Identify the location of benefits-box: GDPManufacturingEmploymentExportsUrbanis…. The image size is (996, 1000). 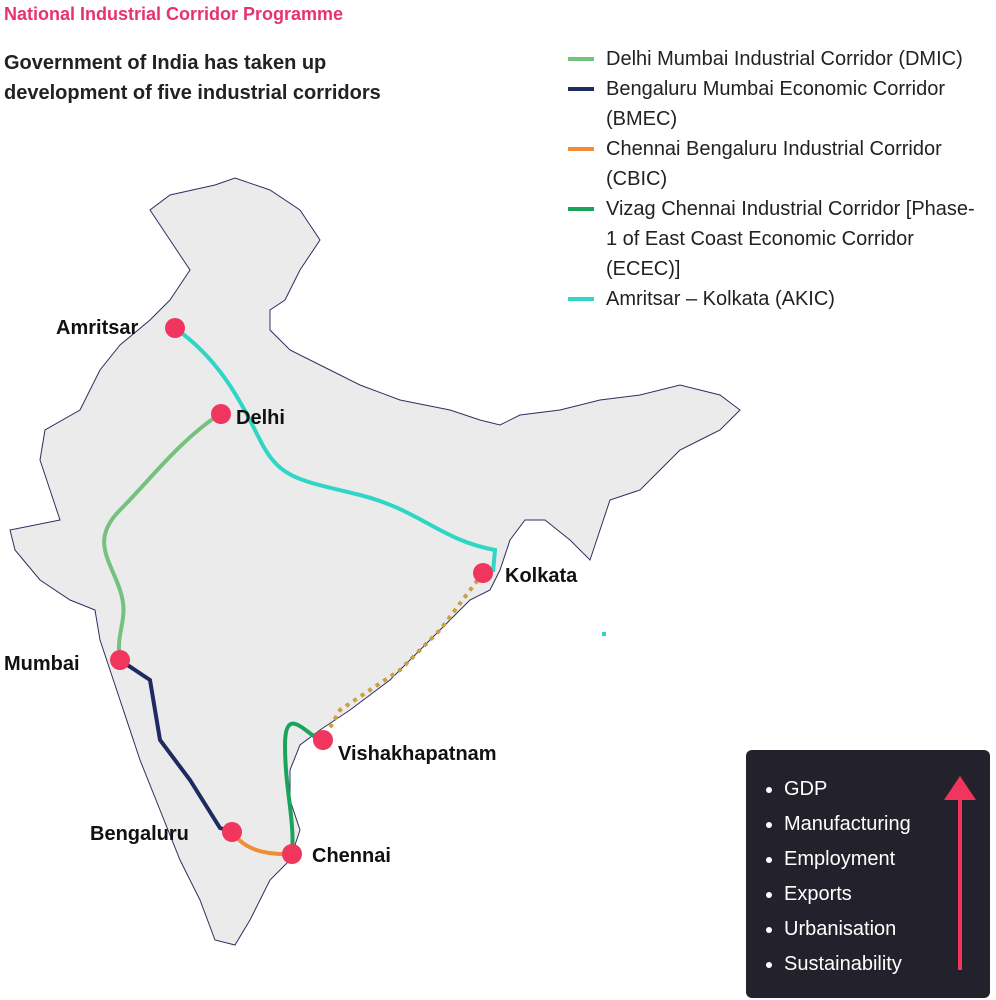
(868, 874).